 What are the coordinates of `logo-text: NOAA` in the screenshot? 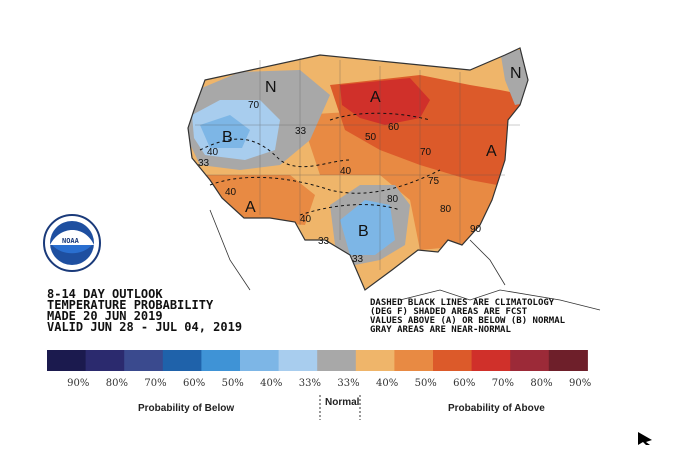 It's located at (71, 241).